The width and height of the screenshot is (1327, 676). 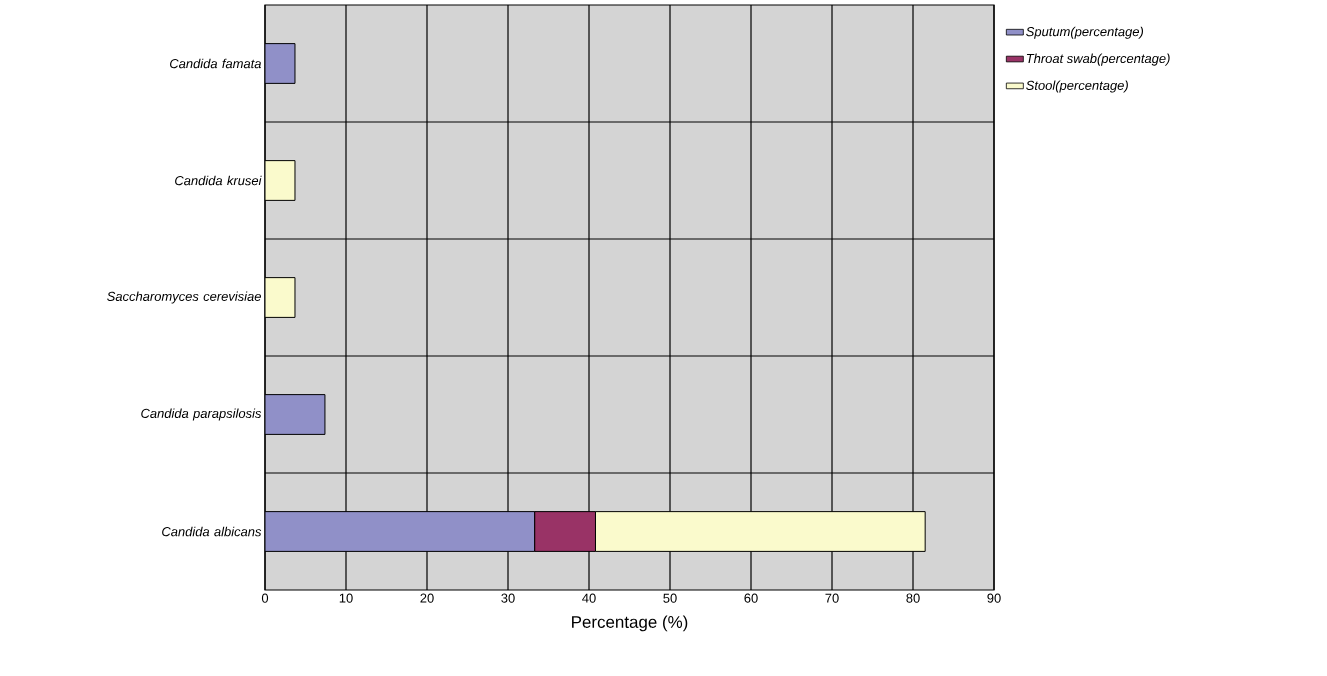 What do you see at coordinates (751, 598) in the screenshot?
I see `x-tick-label: 60` at bounding box center [751, 598].